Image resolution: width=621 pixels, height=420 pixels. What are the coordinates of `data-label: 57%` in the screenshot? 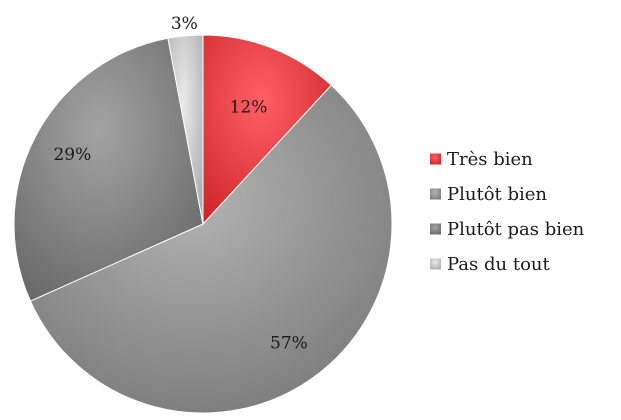 It's located at (289, 343).